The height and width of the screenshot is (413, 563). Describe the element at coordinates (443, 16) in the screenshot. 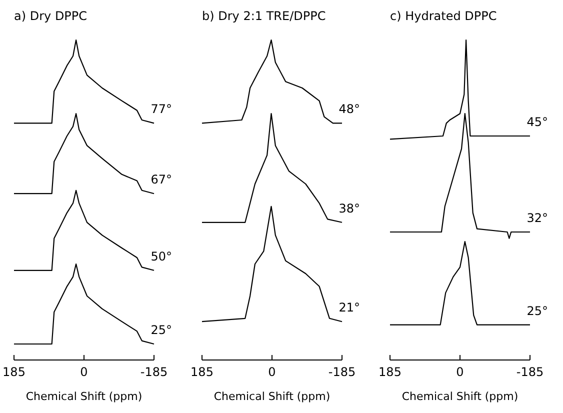

I see `chart-title: c) Hydrated DPPC` at that location.